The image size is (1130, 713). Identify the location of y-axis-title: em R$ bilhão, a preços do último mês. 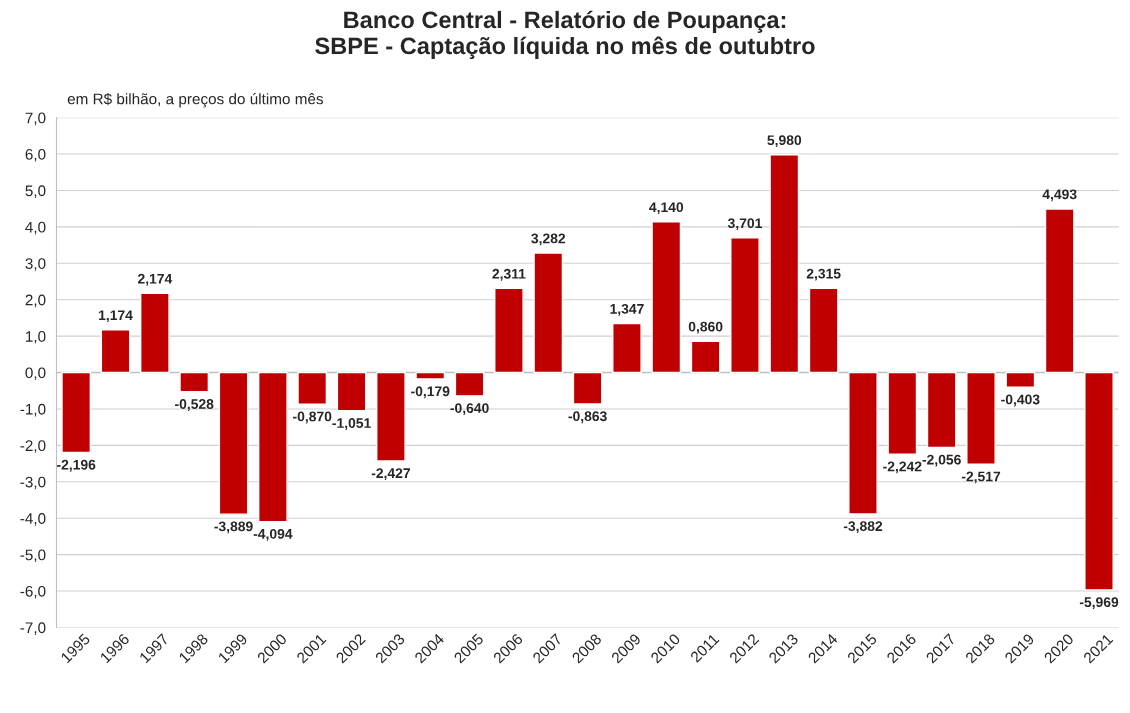
(195, 100).